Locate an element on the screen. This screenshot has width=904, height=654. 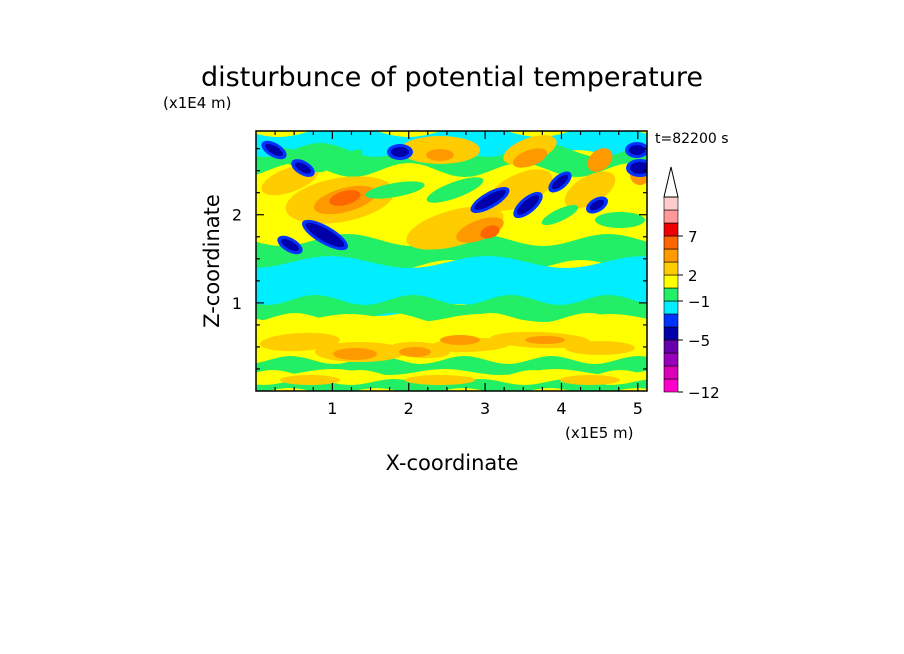
colorbar-label: 2 is located at coordinates (693, 276).